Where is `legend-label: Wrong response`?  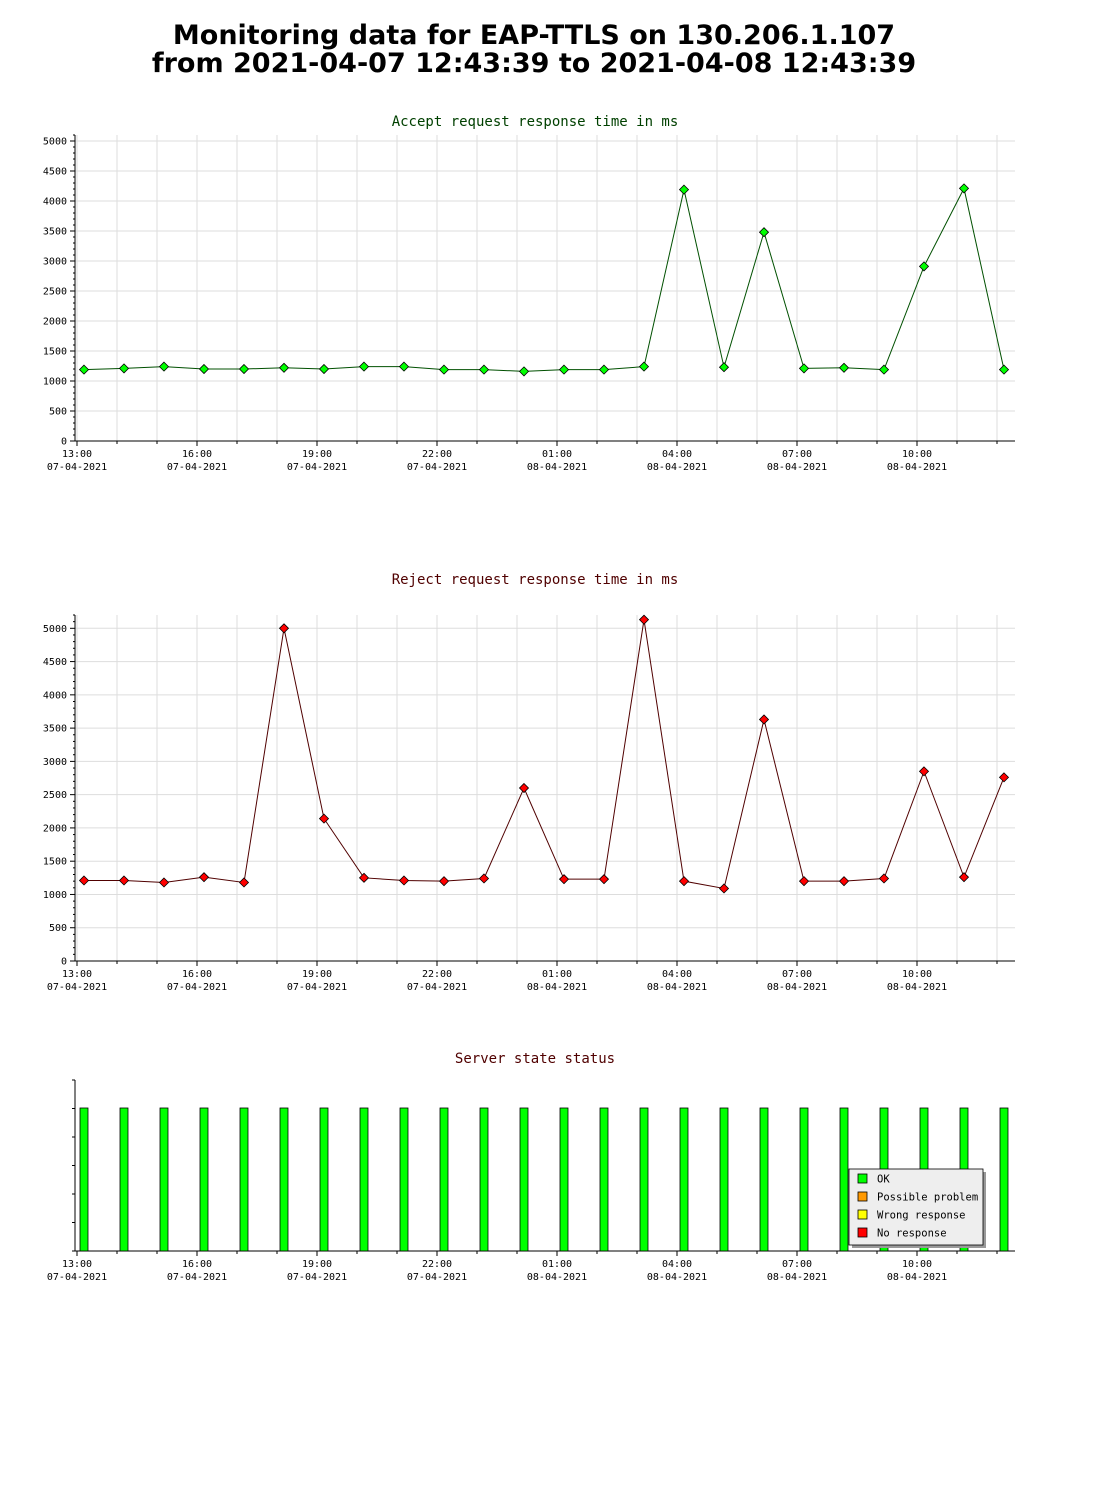
legend-label: Wrong response is located at coordinates (921, 1216).